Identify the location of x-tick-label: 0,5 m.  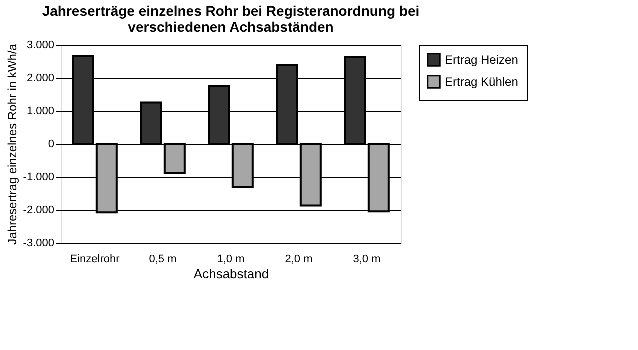
(163, 260).